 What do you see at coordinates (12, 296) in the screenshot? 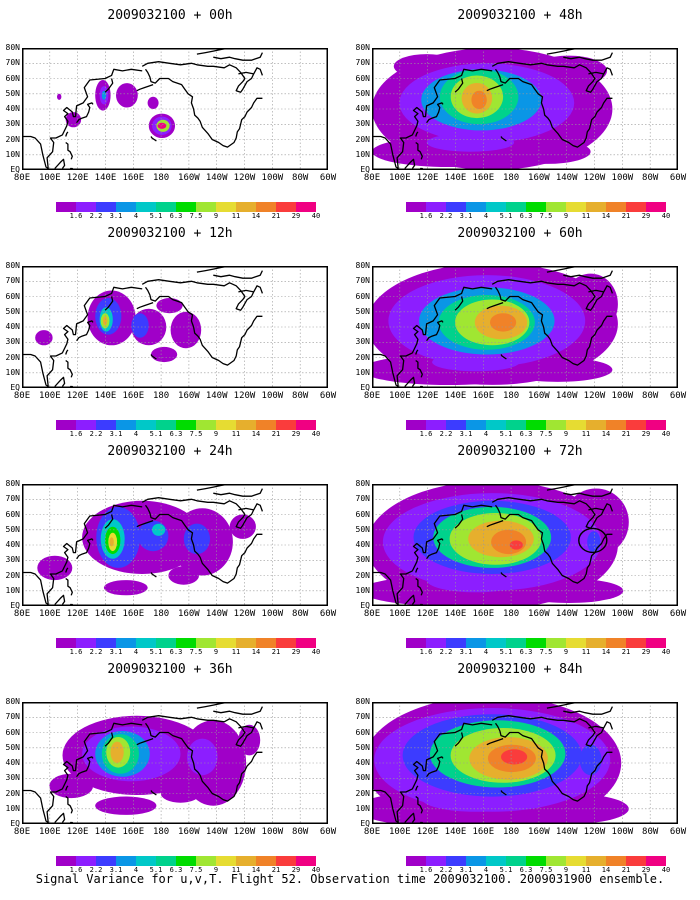
I see `lat-tick-label: 60N` at bounding box center [12, 296].